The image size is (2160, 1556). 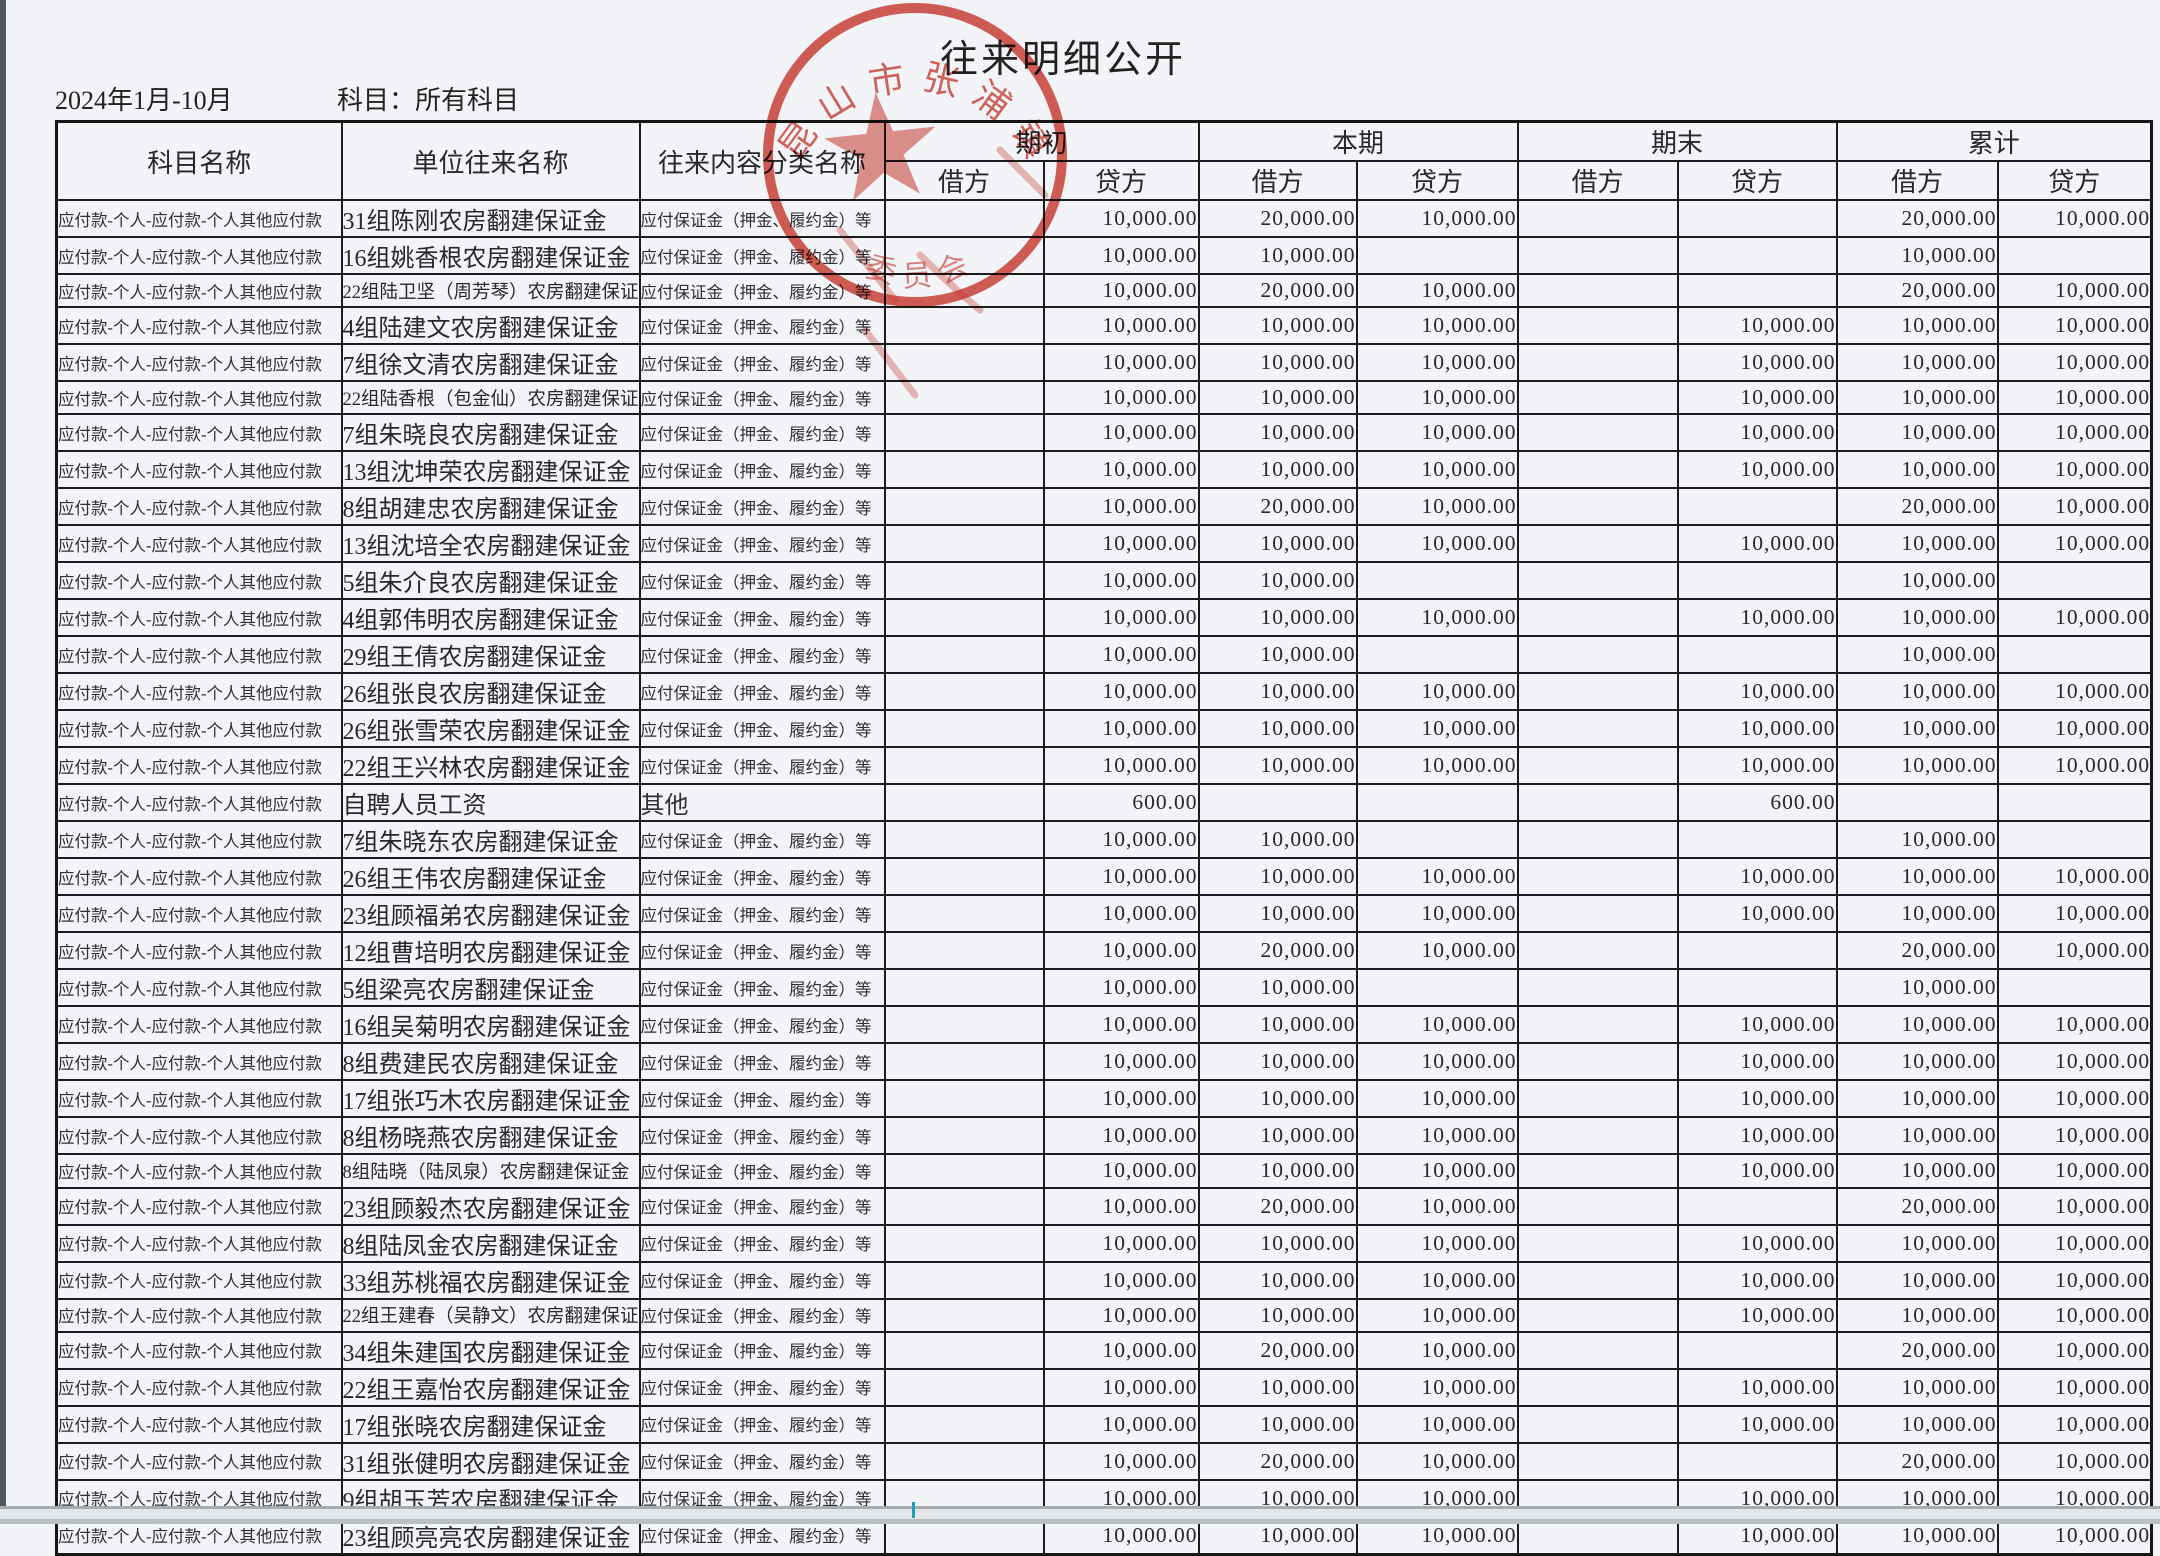 What do you see at coordinates (1757, 180) in the screenshot?
I see `col-header-closing-credit: 贷方` at bounding box center [1757, 180].